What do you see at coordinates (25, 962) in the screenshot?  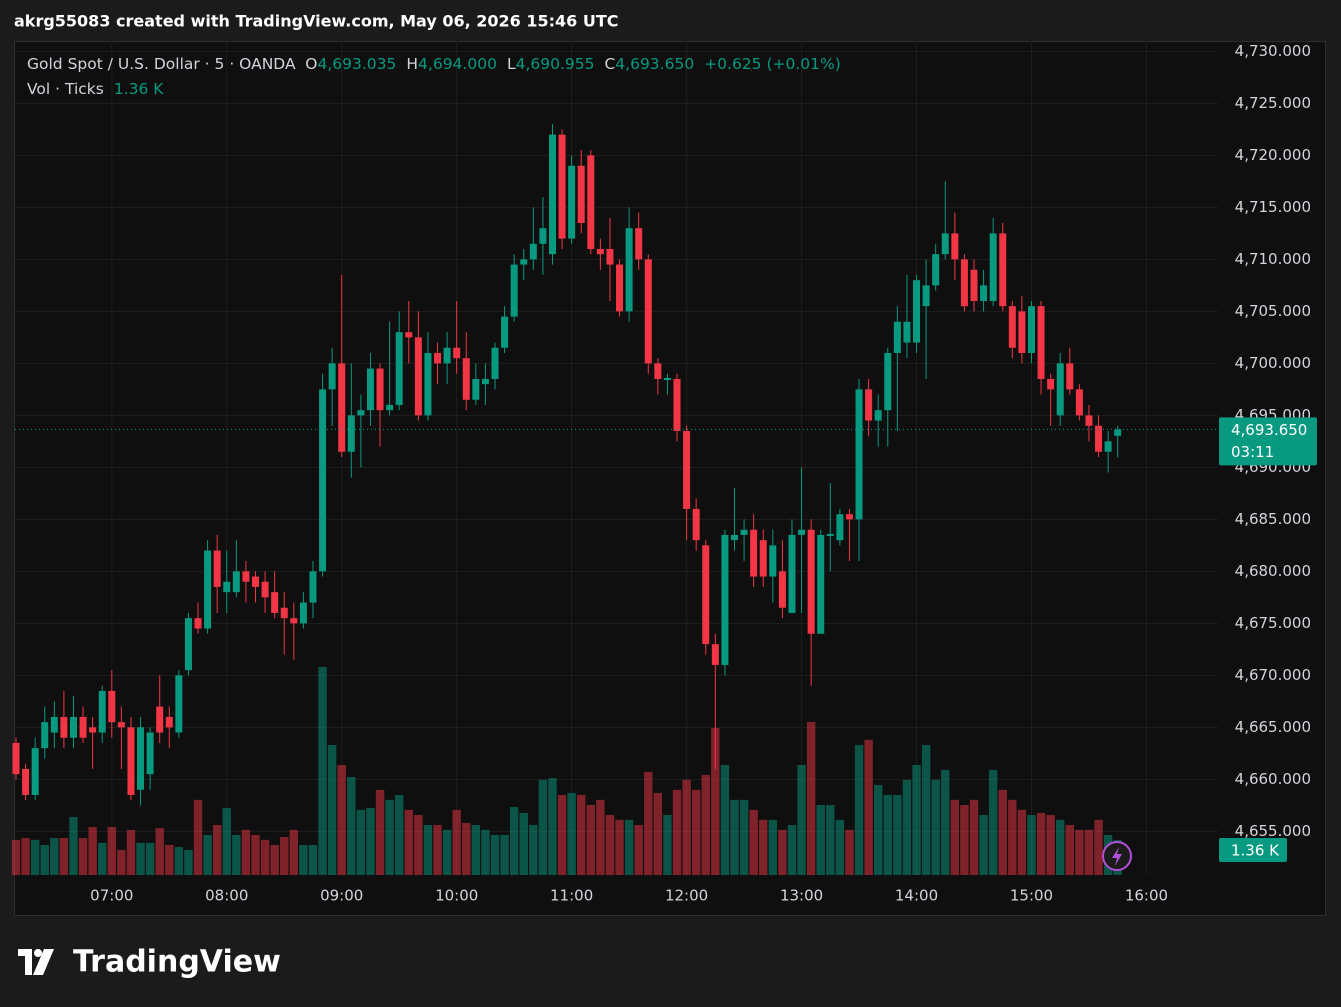 I see `logo-part` at bounding box center [25, 962].